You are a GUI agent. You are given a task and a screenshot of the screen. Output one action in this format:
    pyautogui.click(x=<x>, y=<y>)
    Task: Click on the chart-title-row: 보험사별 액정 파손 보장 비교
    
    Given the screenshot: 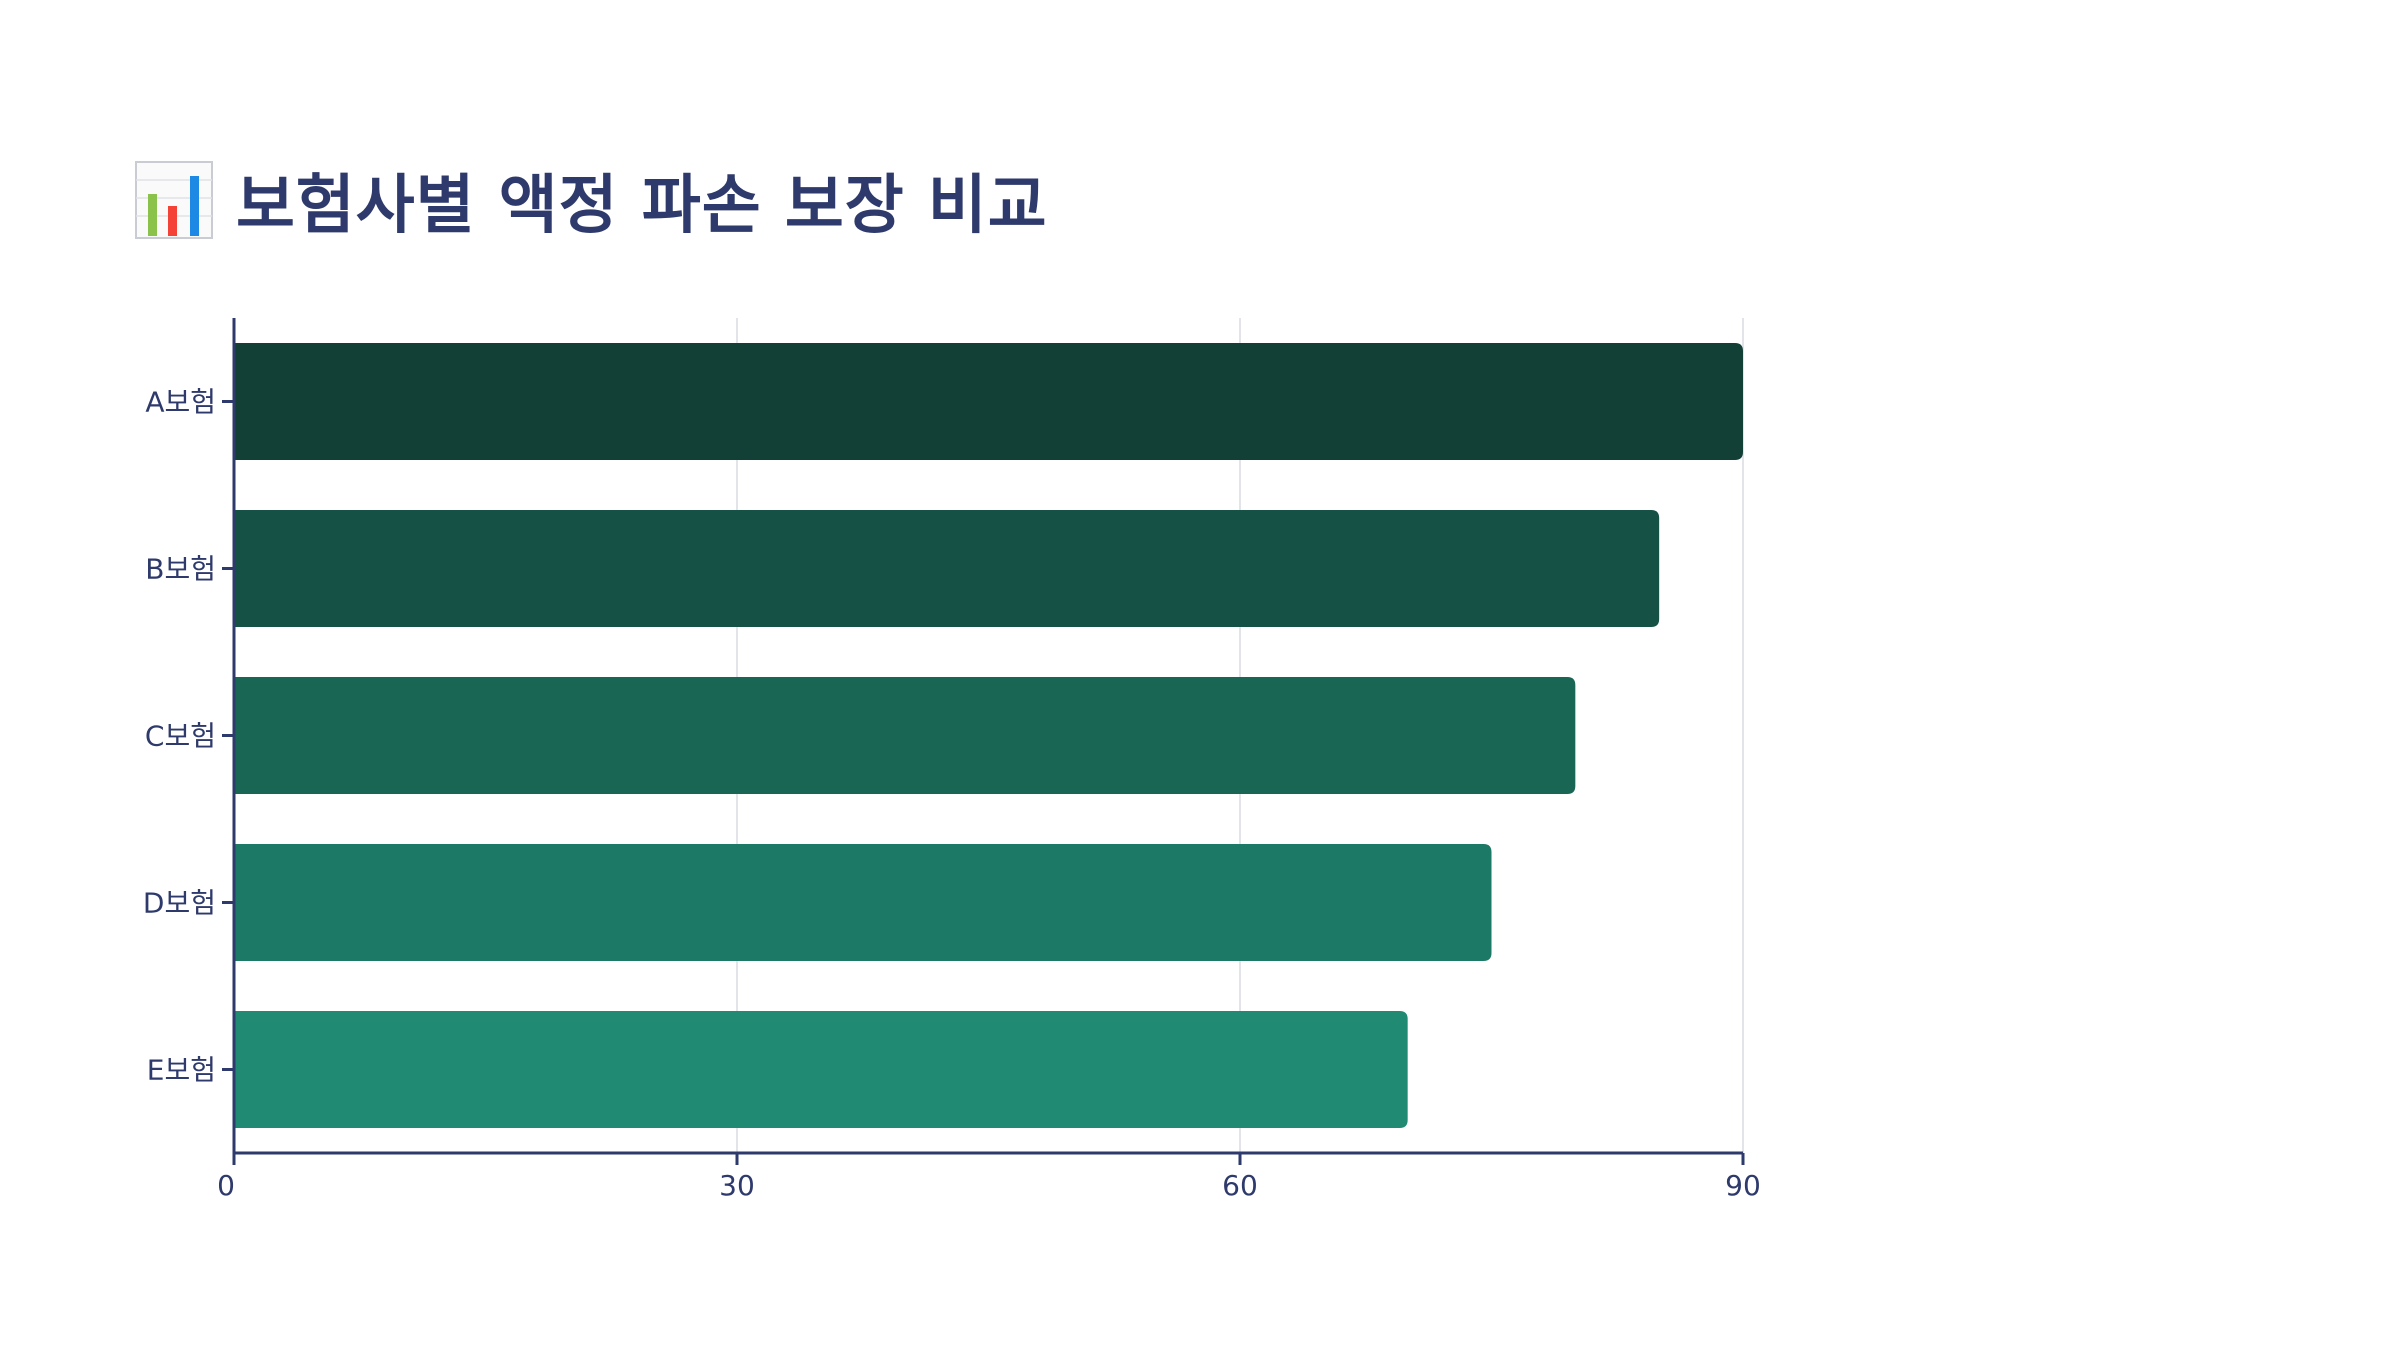 What is the action you would take?
    pyautogui.click(x=591, y=200)
    